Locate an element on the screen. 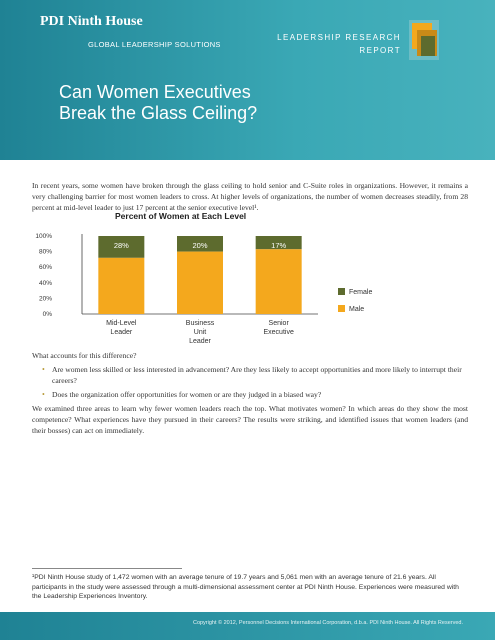 This screenshot has width=495, height=640. legend-label-female: Female is located at coordinates (360, 292).